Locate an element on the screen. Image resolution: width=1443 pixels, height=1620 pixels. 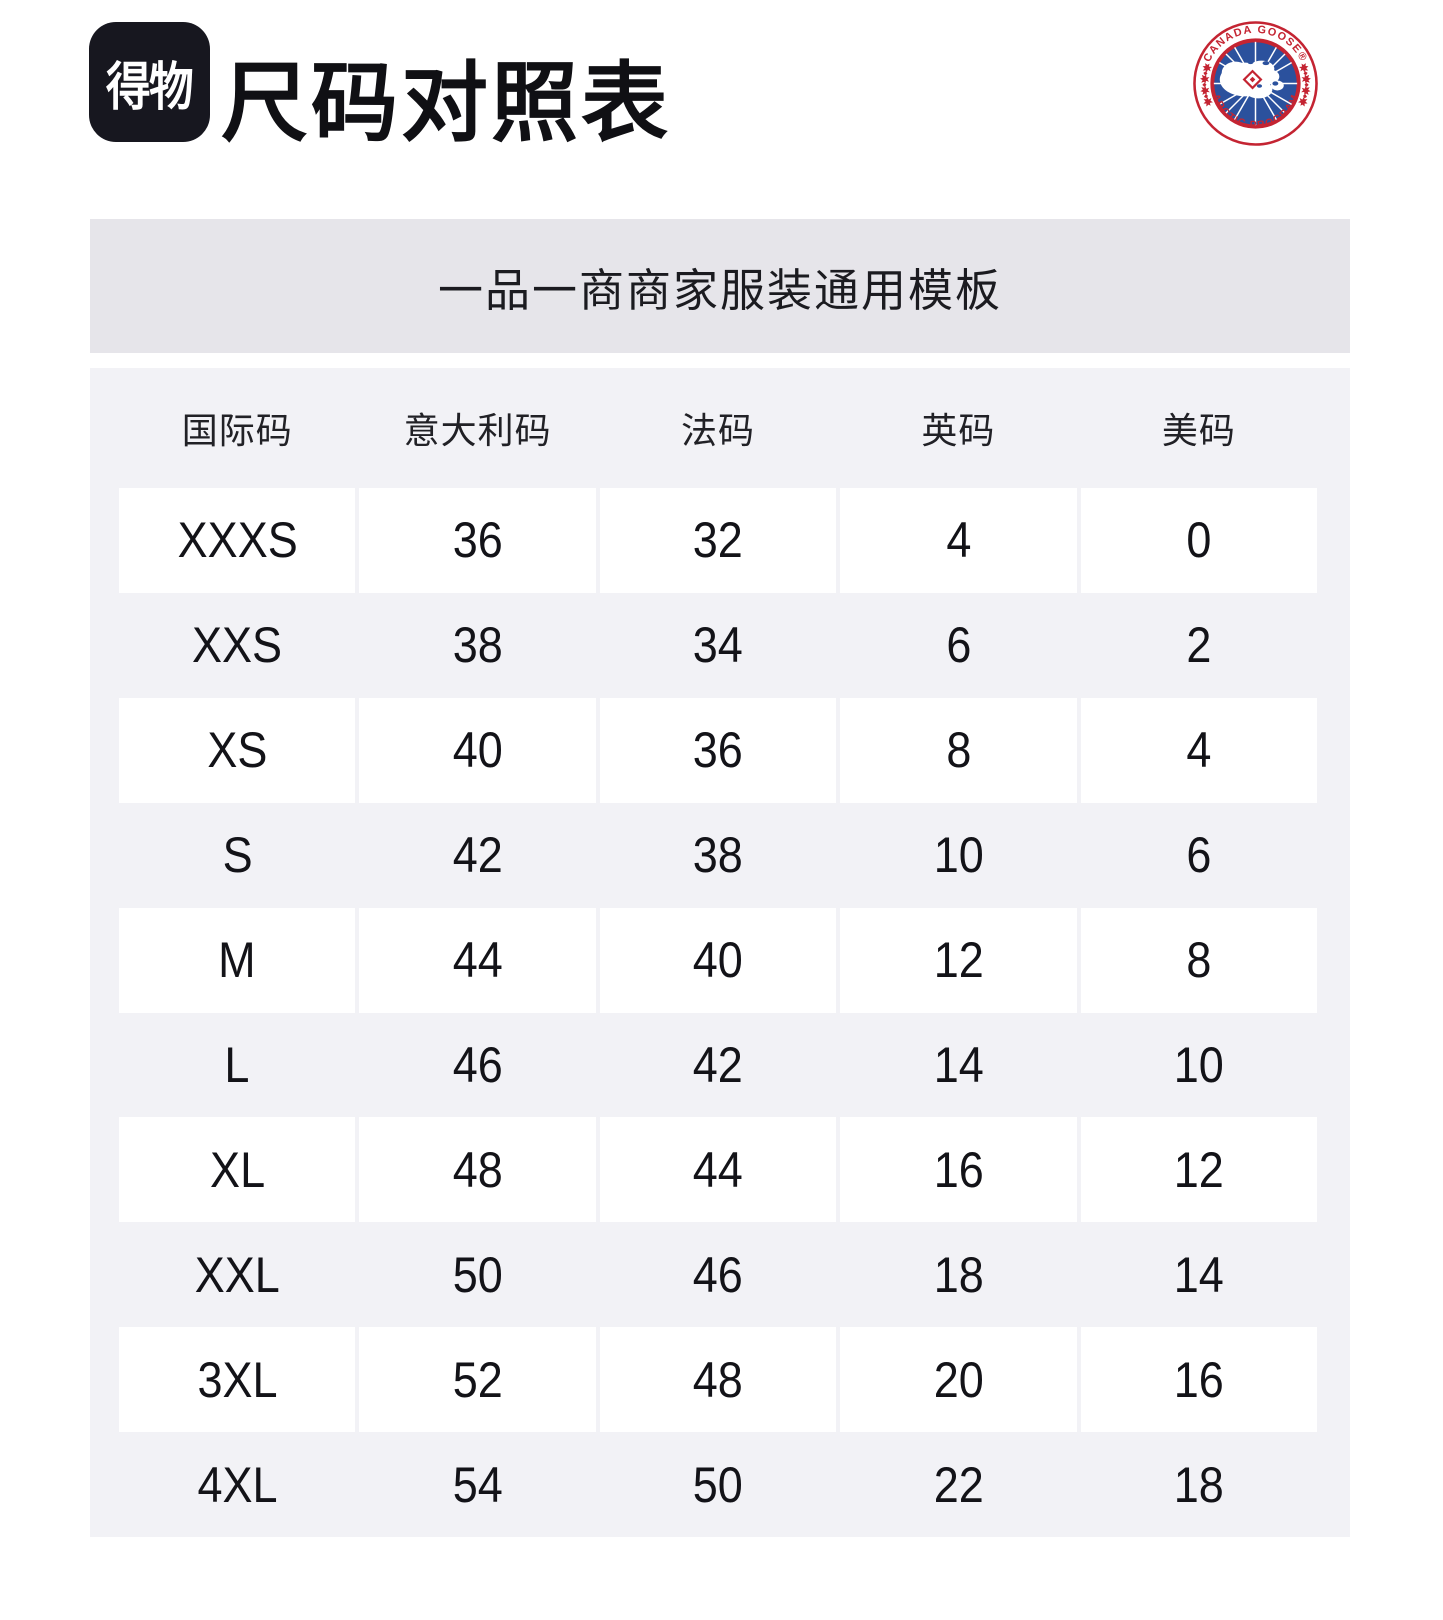
size-label-cell: XL is located at coordinates (237, 1170).